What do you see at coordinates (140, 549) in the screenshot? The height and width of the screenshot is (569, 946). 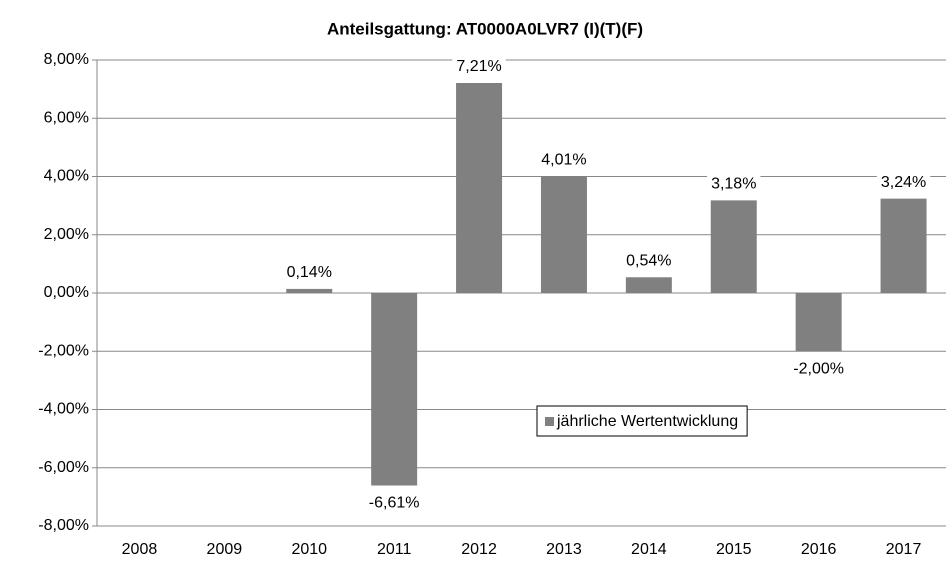 I see `x-tick-label: 2008` at bounding box center [140, 549].